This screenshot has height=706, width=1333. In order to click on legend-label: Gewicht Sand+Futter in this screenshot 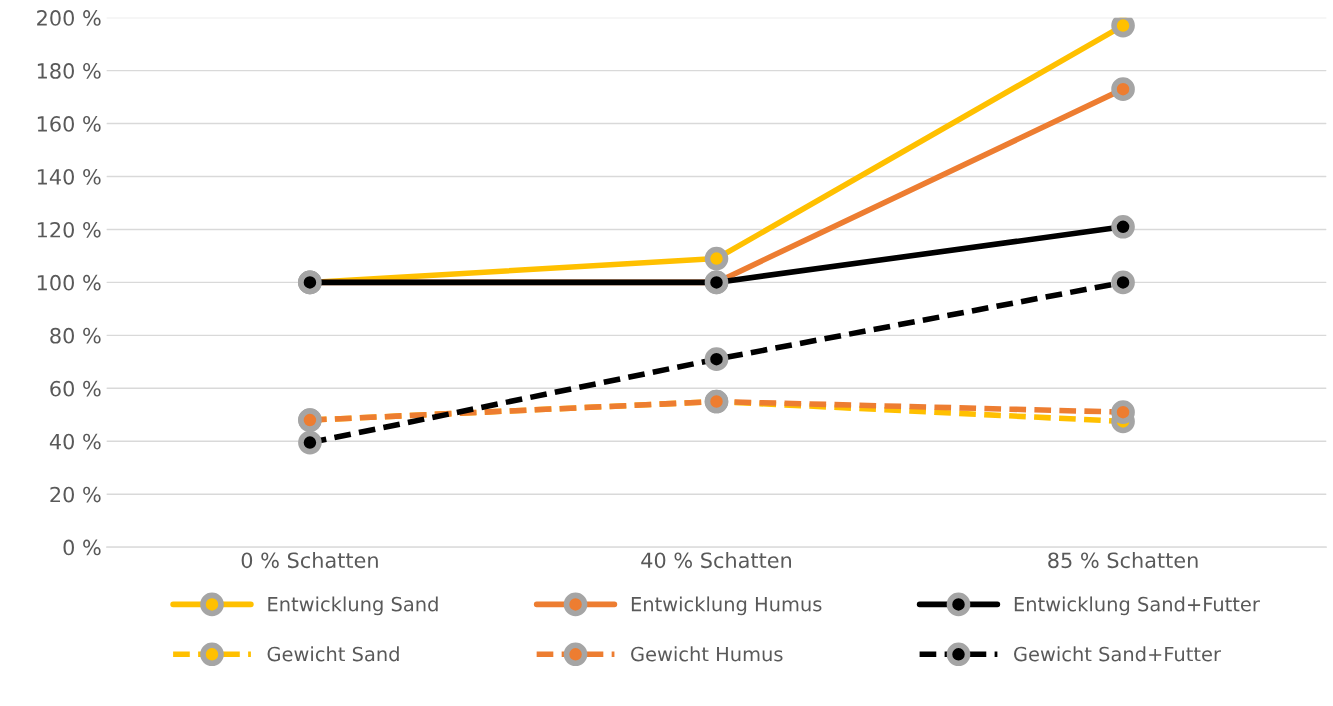, I will do `click(1117, 654)`.